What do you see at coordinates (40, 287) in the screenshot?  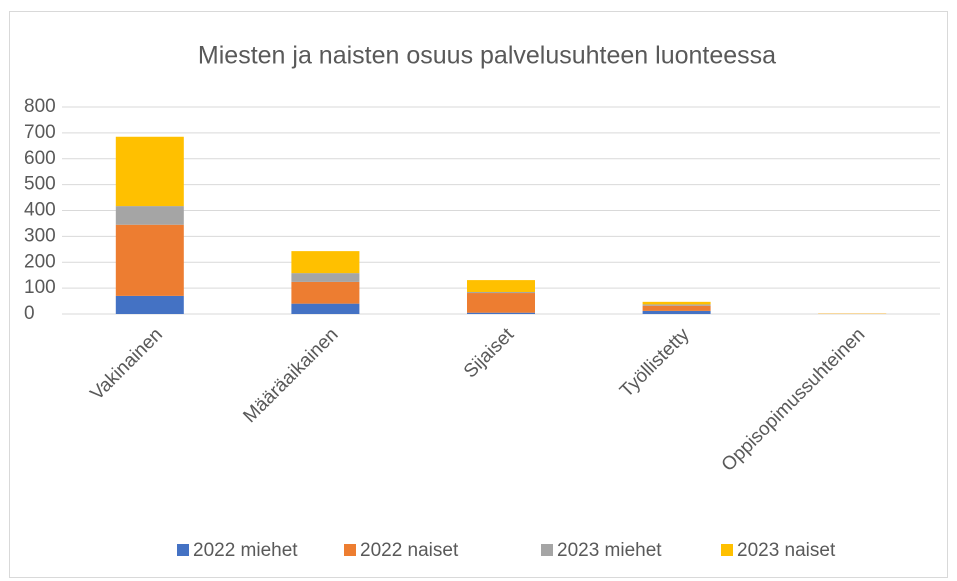 I see `y-tick-label: 100` at bounding box center [40, 287].